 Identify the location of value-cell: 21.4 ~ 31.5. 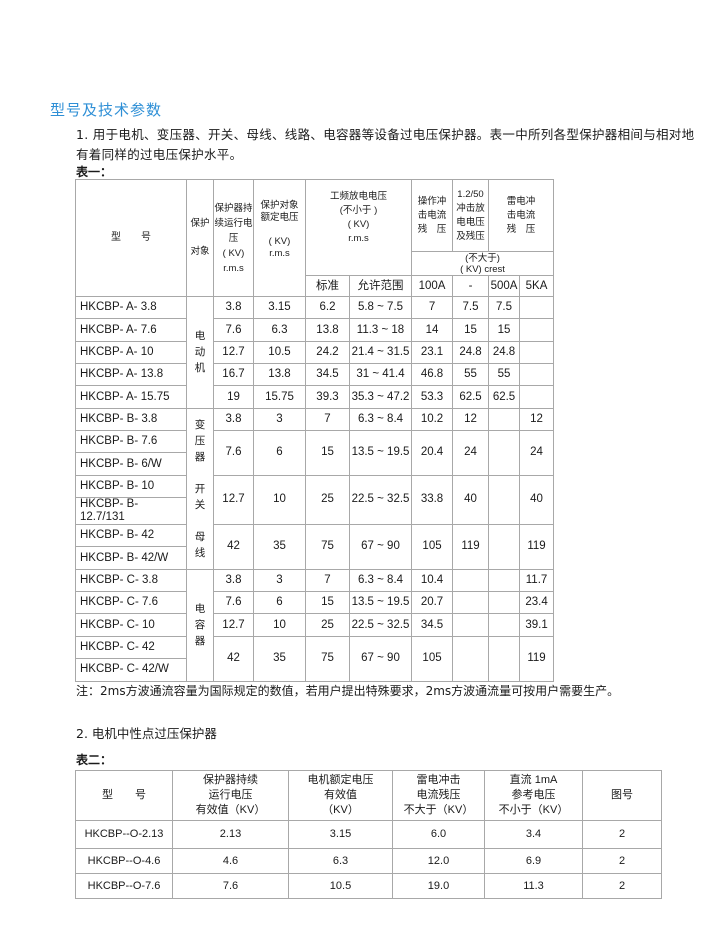
(380, 352).